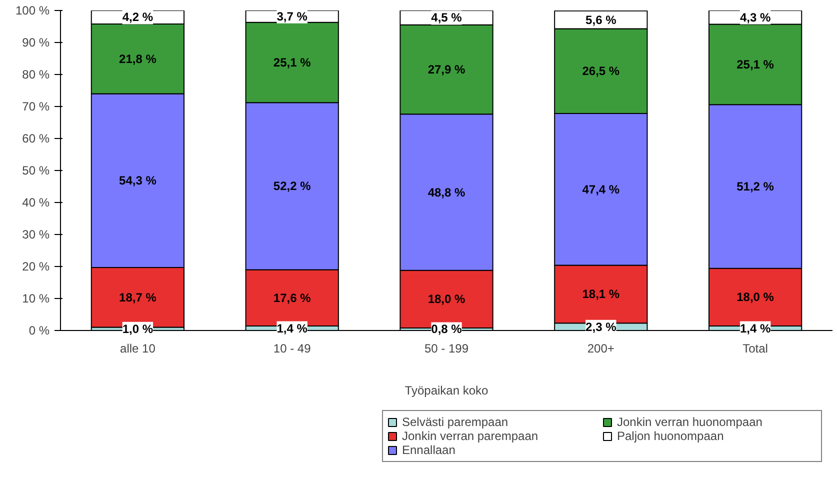  What do you see at coordinates (447, 69) in the screenshot?
I see `data-label: 27,9 %` at bounding box center [447, 69].